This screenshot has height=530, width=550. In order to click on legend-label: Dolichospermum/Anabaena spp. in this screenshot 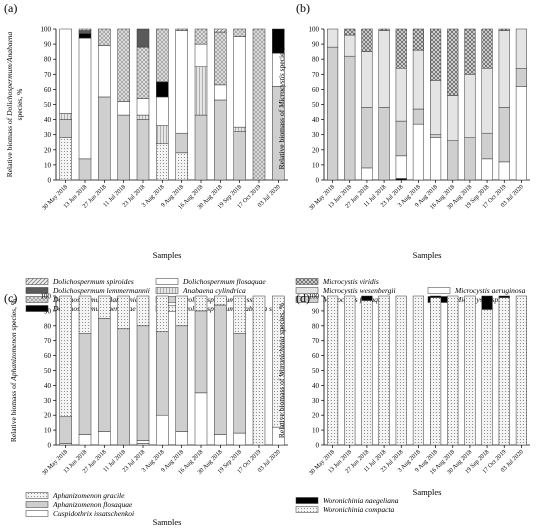, I will do `click(231, 308)`.